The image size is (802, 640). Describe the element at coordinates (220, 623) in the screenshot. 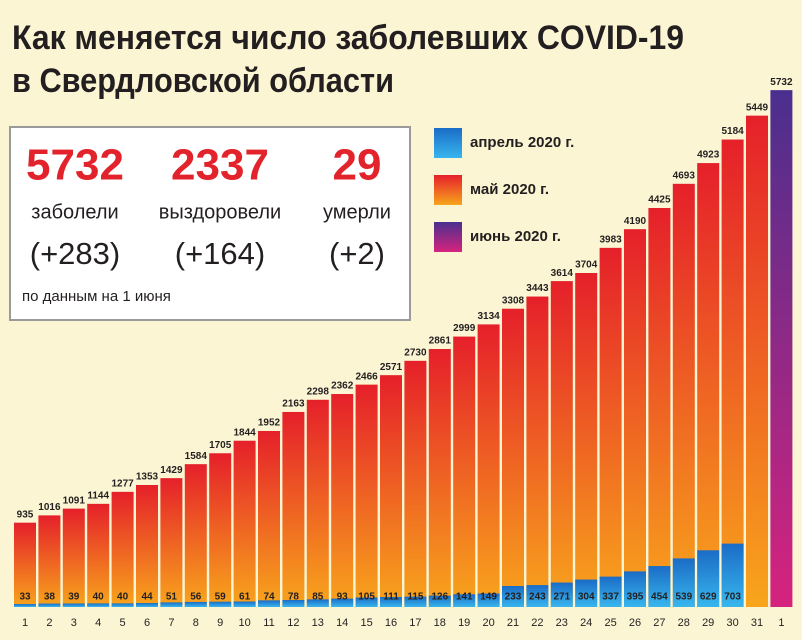

I see `x-tick-label: 9` at that location.